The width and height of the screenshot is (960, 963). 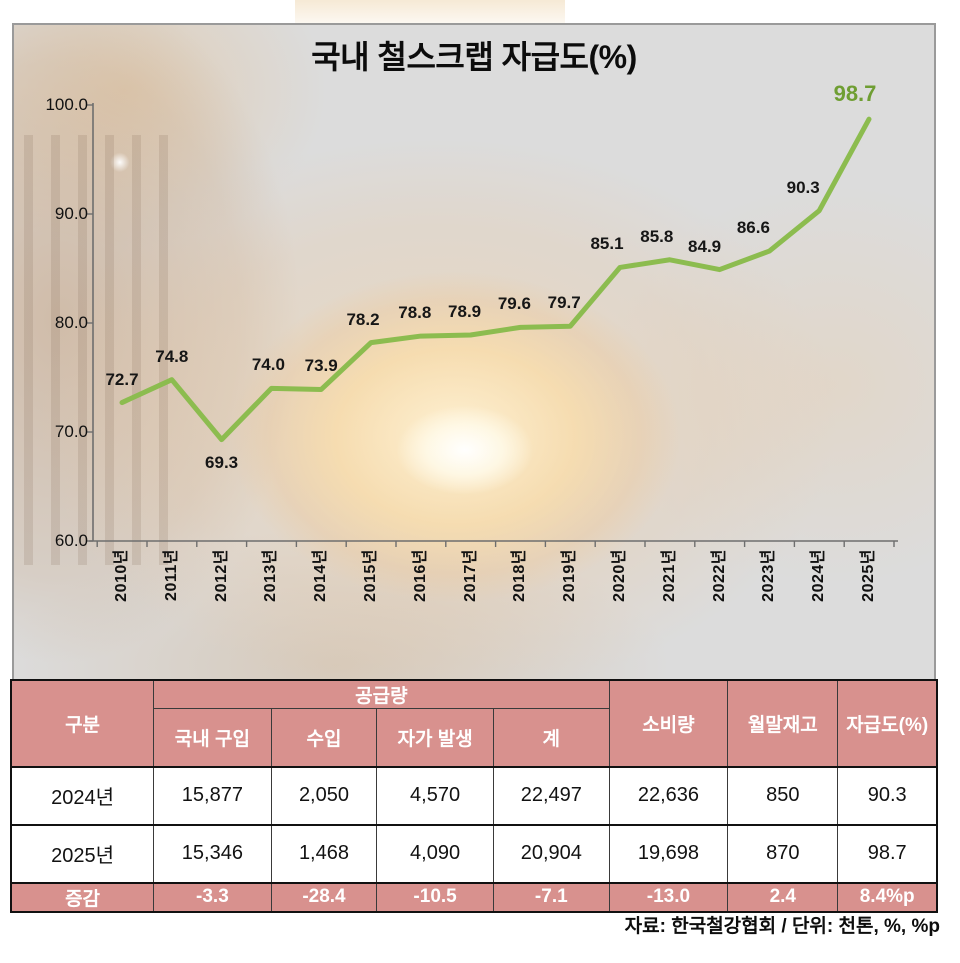 I want to click on data-label: 78.9, so click(x=465, y=311).